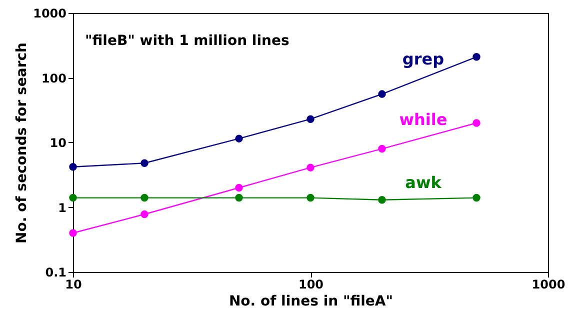  Describe the element at coordinates (73, 285) in the screenshot. I see `x-tick-label: 10` at that location.